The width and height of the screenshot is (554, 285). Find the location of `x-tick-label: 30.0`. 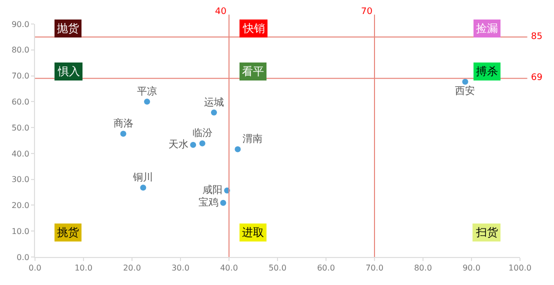

x-tick-label: 30.0 is located at coordinates (181, 268).